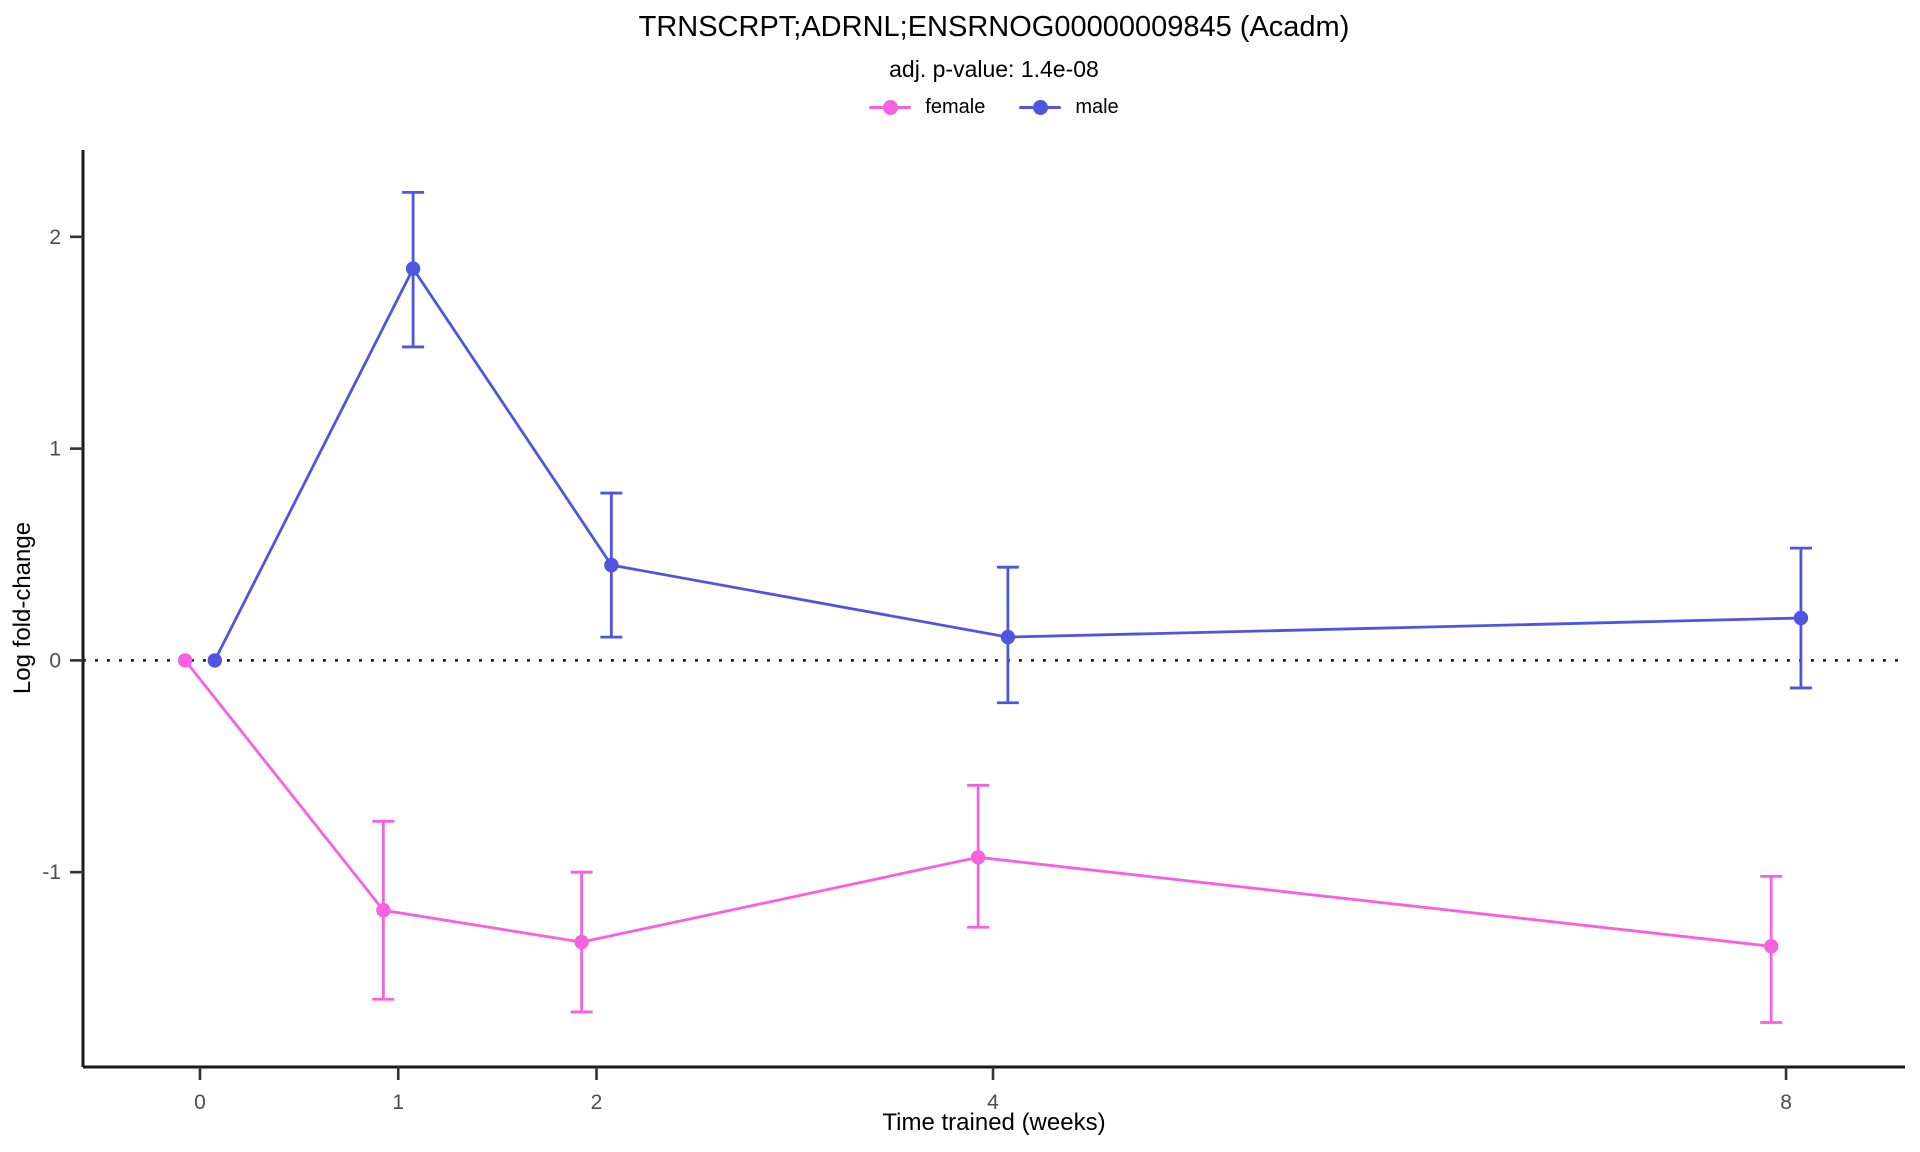 The height and width of the screenshot is (1152, 1920). Describe the element at coordinates (993, 1122) in the screenshot. I see `x-axis-title: Time trained (weeks)` at that location.